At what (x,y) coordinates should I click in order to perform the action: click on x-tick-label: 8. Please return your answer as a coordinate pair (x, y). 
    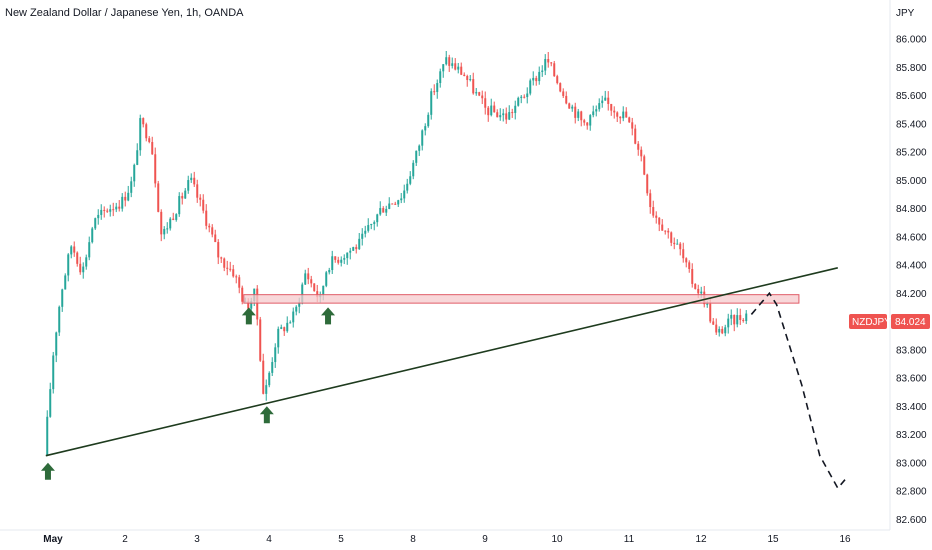
    Looking at the image, I should click on (413, 539).